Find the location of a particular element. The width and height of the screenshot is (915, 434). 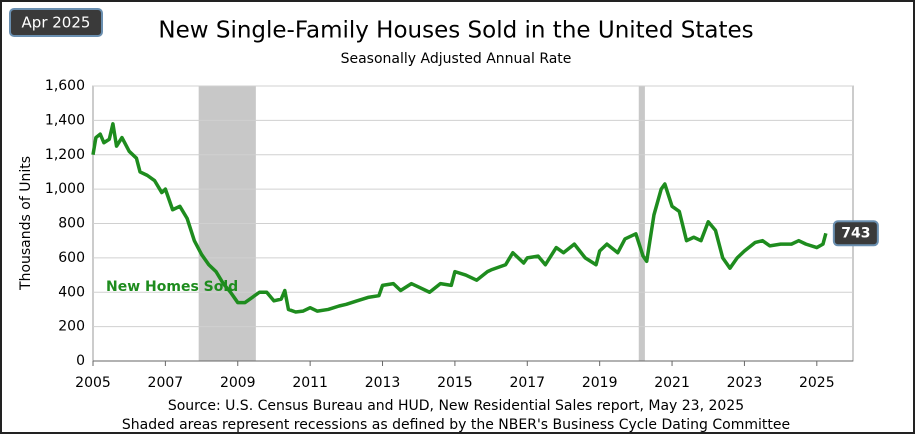

x-tick-label: 2023 is located at coordinates (745, 383).